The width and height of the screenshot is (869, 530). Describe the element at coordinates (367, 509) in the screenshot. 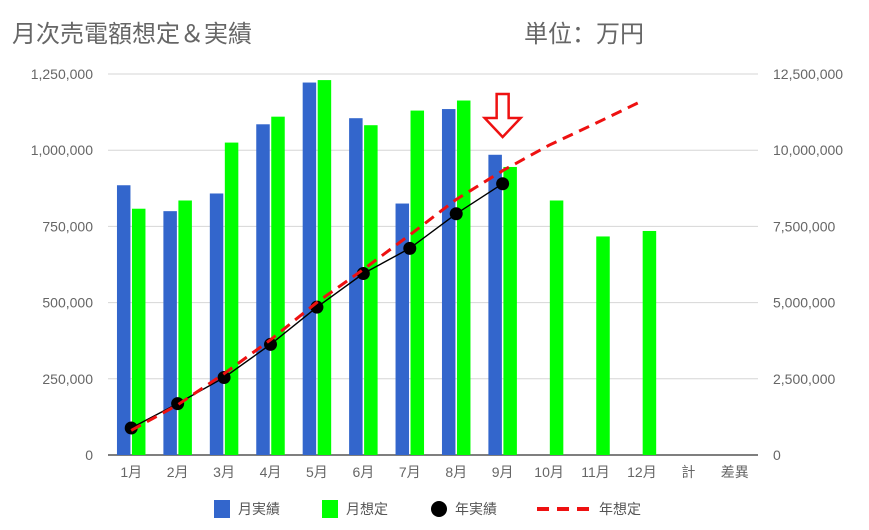

I see `legend-label: 月想定` at that location.